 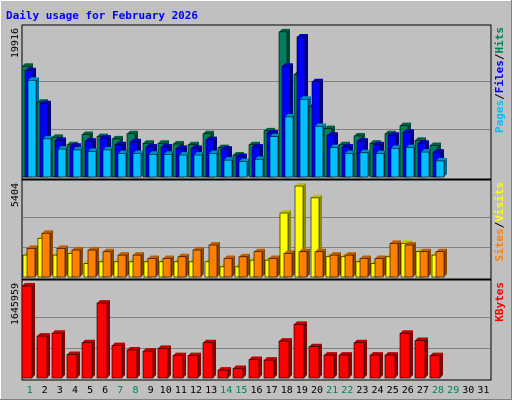 I want to click on x-tick-label: 20, so click(x=317, y=390).